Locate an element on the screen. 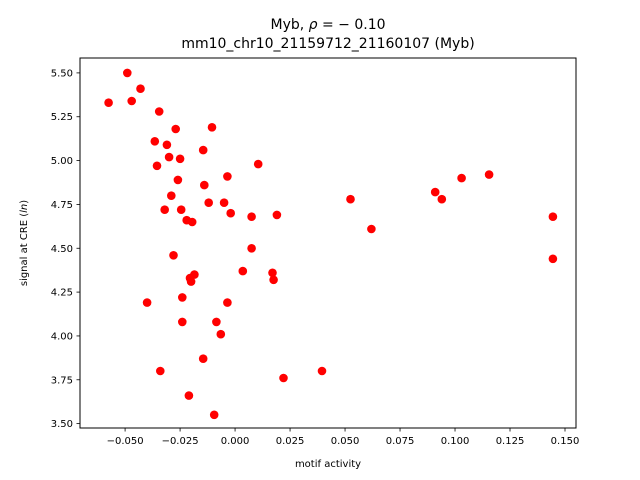 This screenshot has width=640, height=480. y-axis-ticks: 3.50 3.75 4.00 4.25 4.50 4.75 5.00 5.25 5.50 is located at coordinates (65, 249).